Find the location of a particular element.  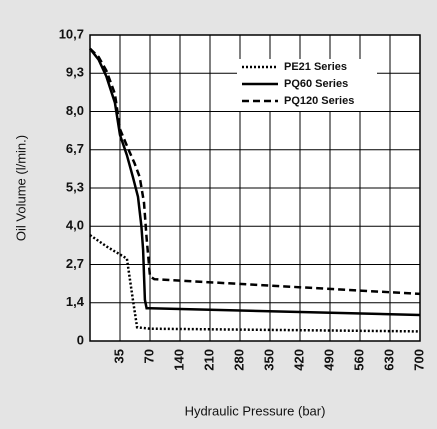

x-tick-label: 350 is located at coordinates (268, 360).